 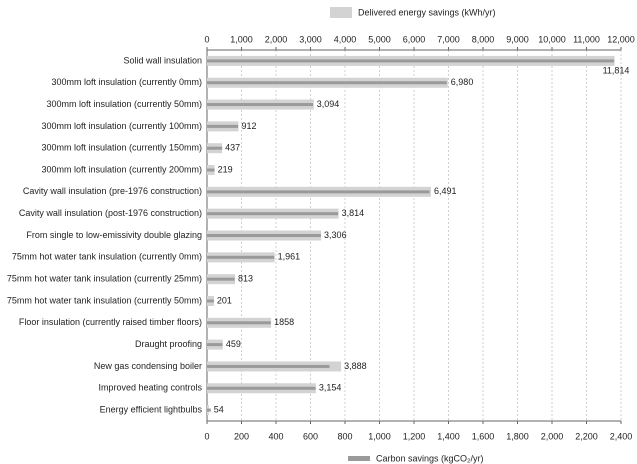 I want to click on x2ticks-label: 1,600, so click(x=483, y=436).